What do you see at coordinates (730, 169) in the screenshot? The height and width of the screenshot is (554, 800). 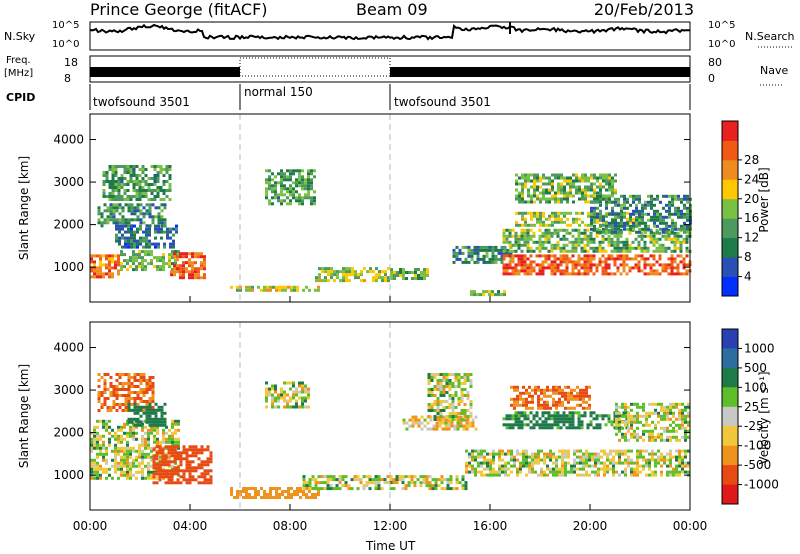 I see `power-colorbar-swatch` at bounding box center [730, 169].